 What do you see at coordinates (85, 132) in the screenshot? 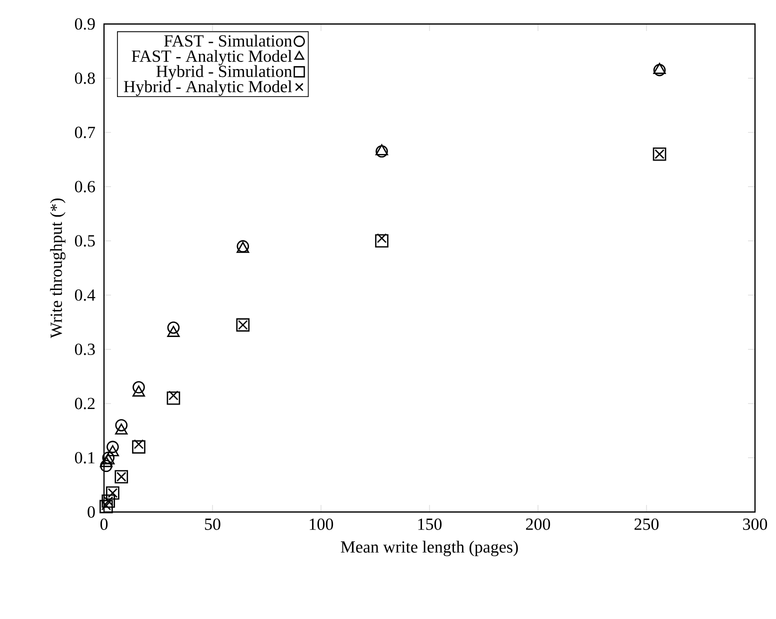
I see `y-tick-label: 0.7` at bounding box center [85, 132].